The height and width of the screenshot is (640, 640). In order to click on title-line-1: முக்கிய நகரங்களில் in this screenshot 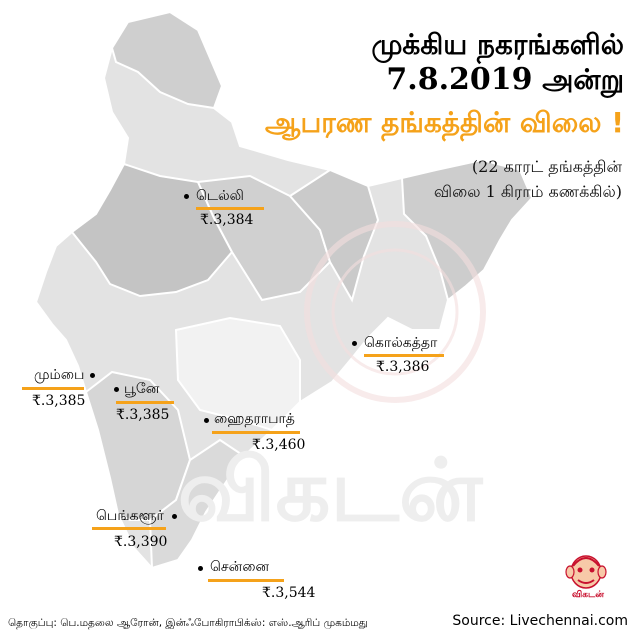, I will do `click(497, 44)`.